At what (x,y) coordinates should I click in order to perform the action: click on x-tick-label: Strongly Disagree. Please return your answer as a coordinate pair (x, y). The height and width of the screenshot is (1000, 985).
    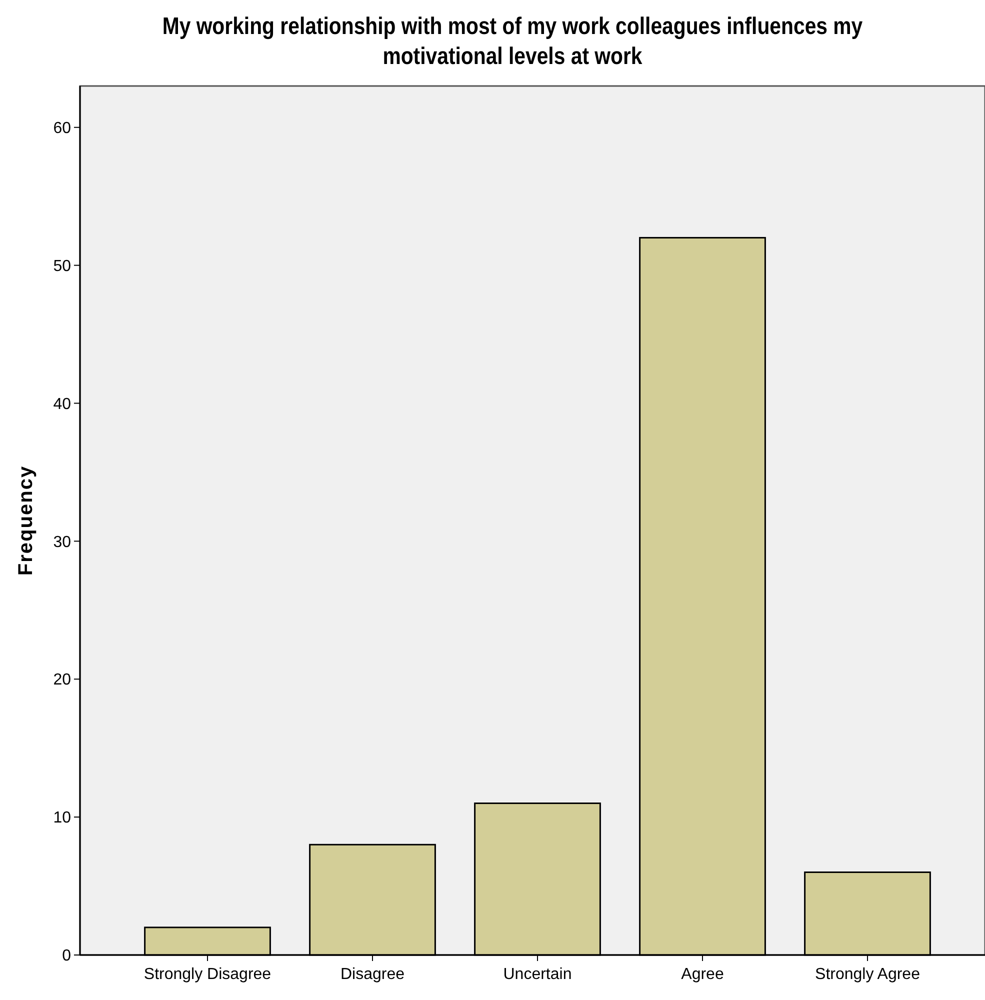
    Looking at the image, I should click on (208, 974).